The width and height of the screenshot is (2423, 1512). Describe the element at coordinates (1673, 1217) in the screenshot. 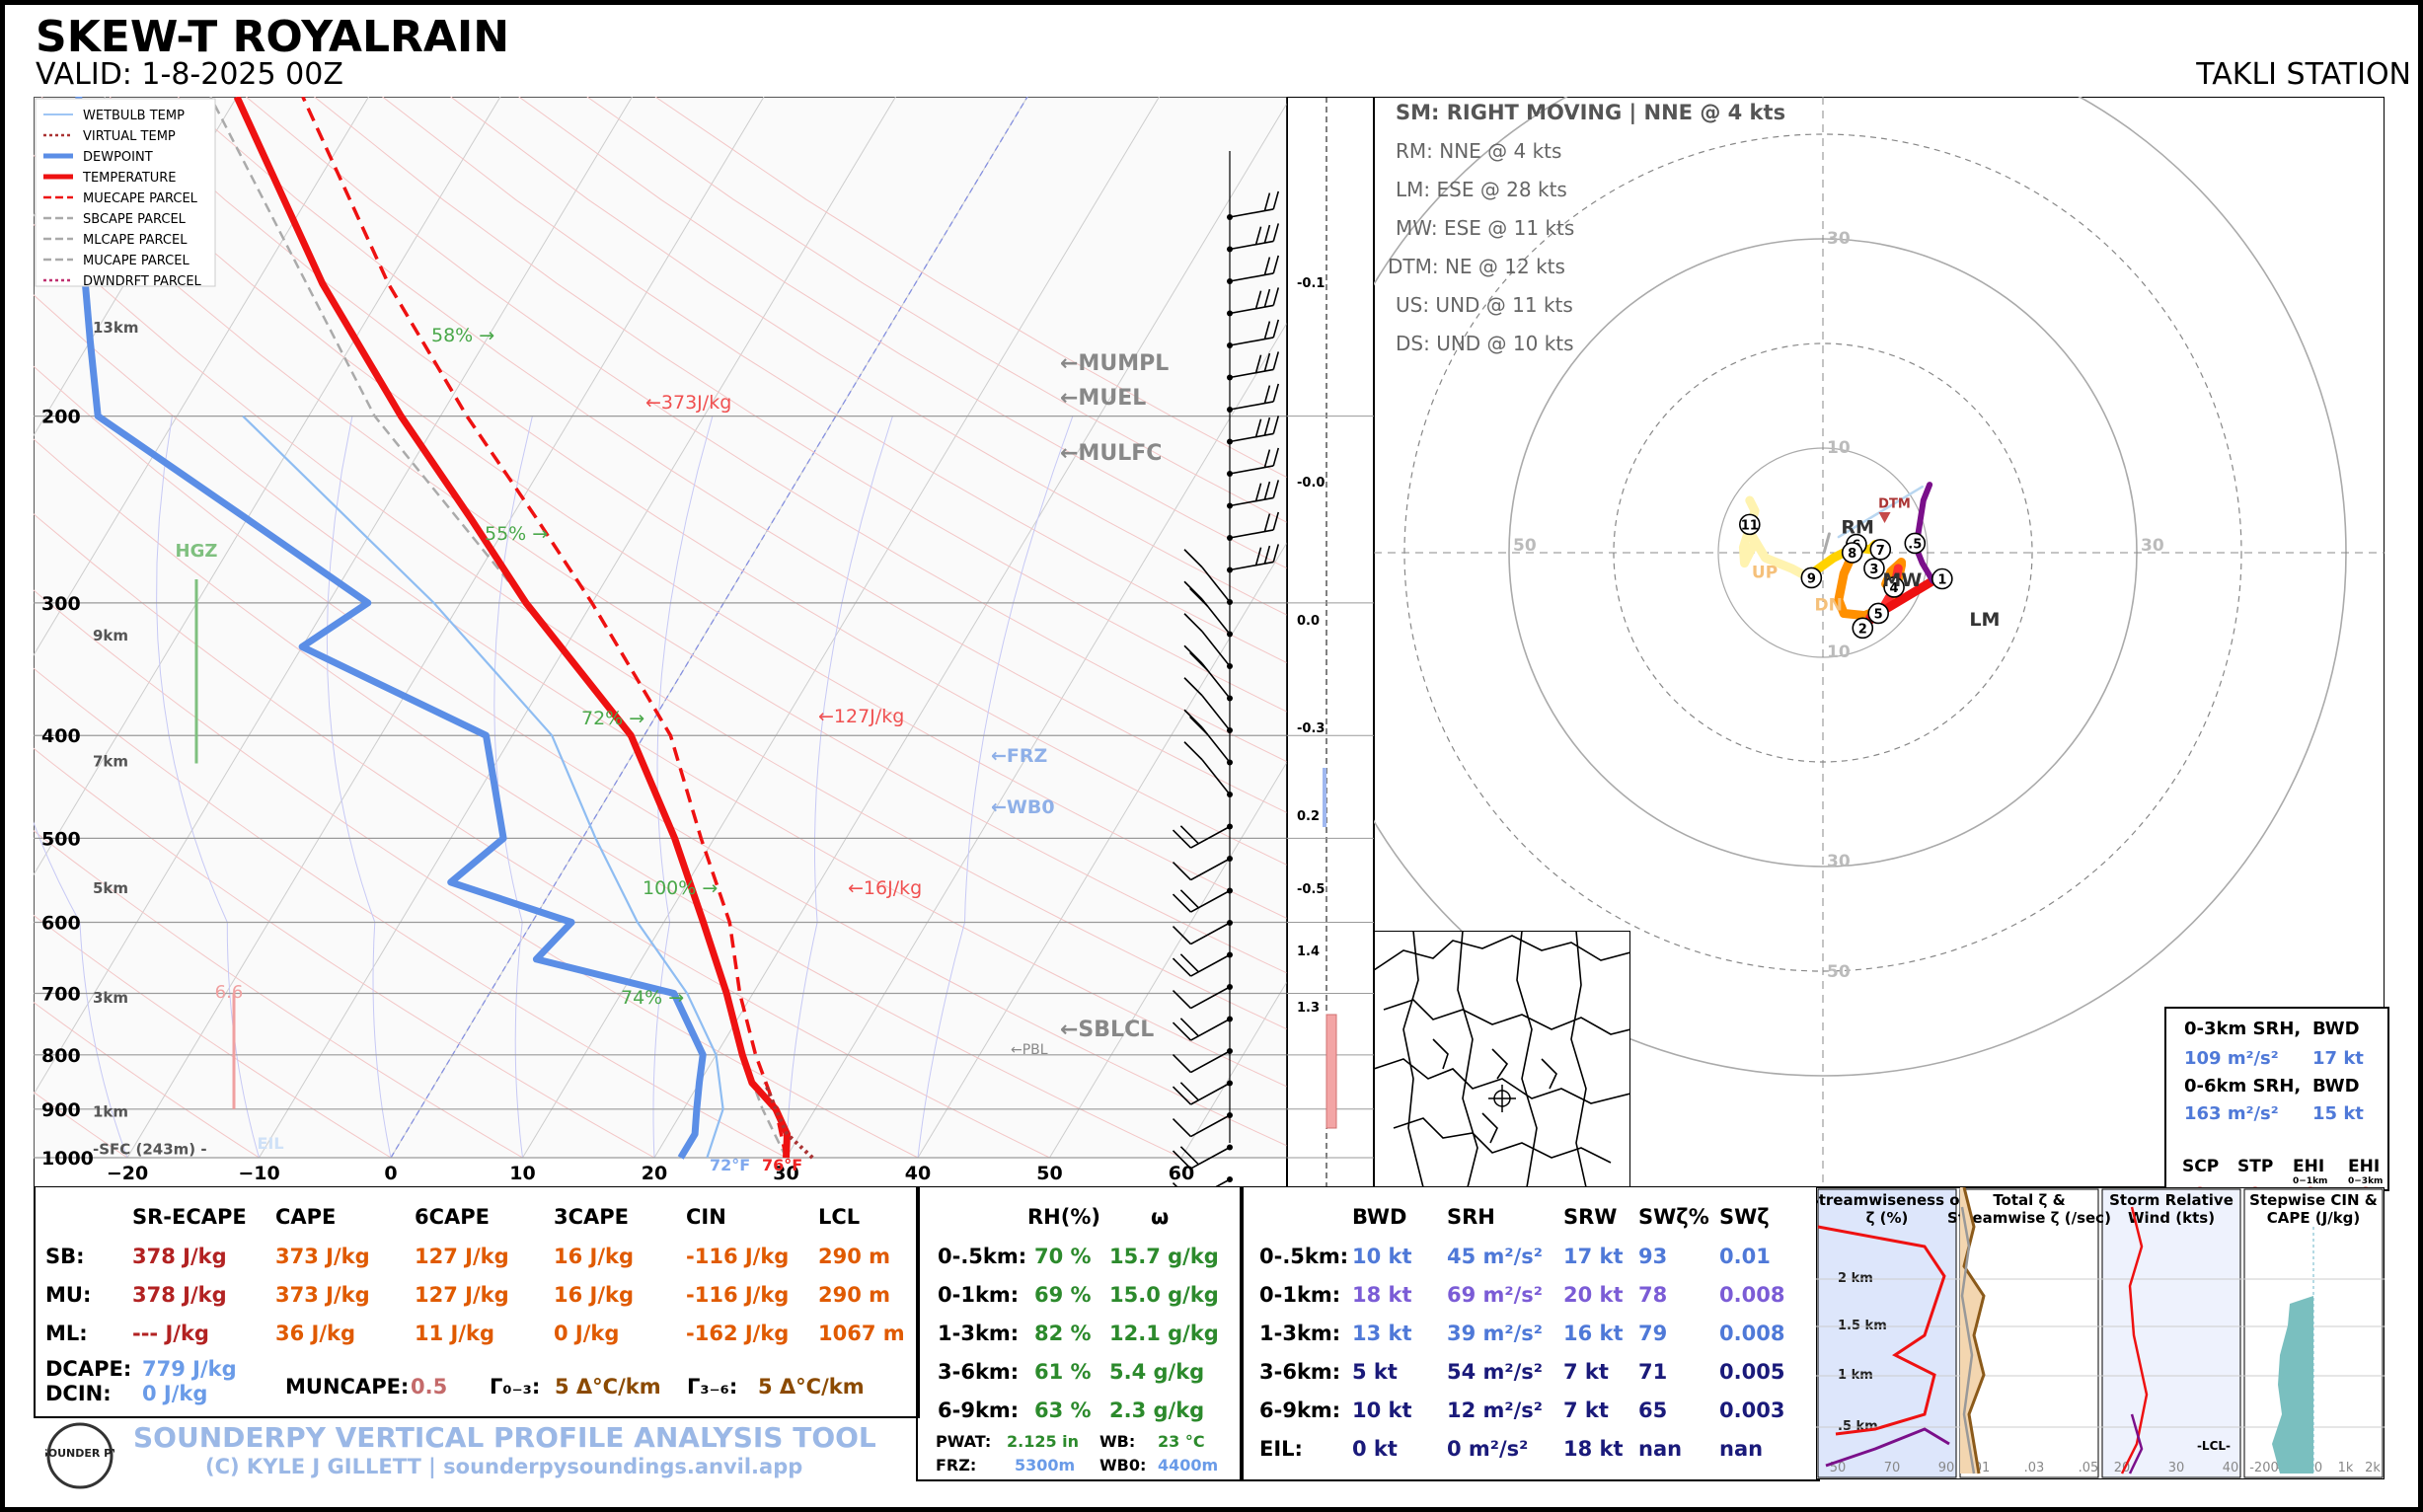

I see `kinematic-col-header: SWζ%` at that location.